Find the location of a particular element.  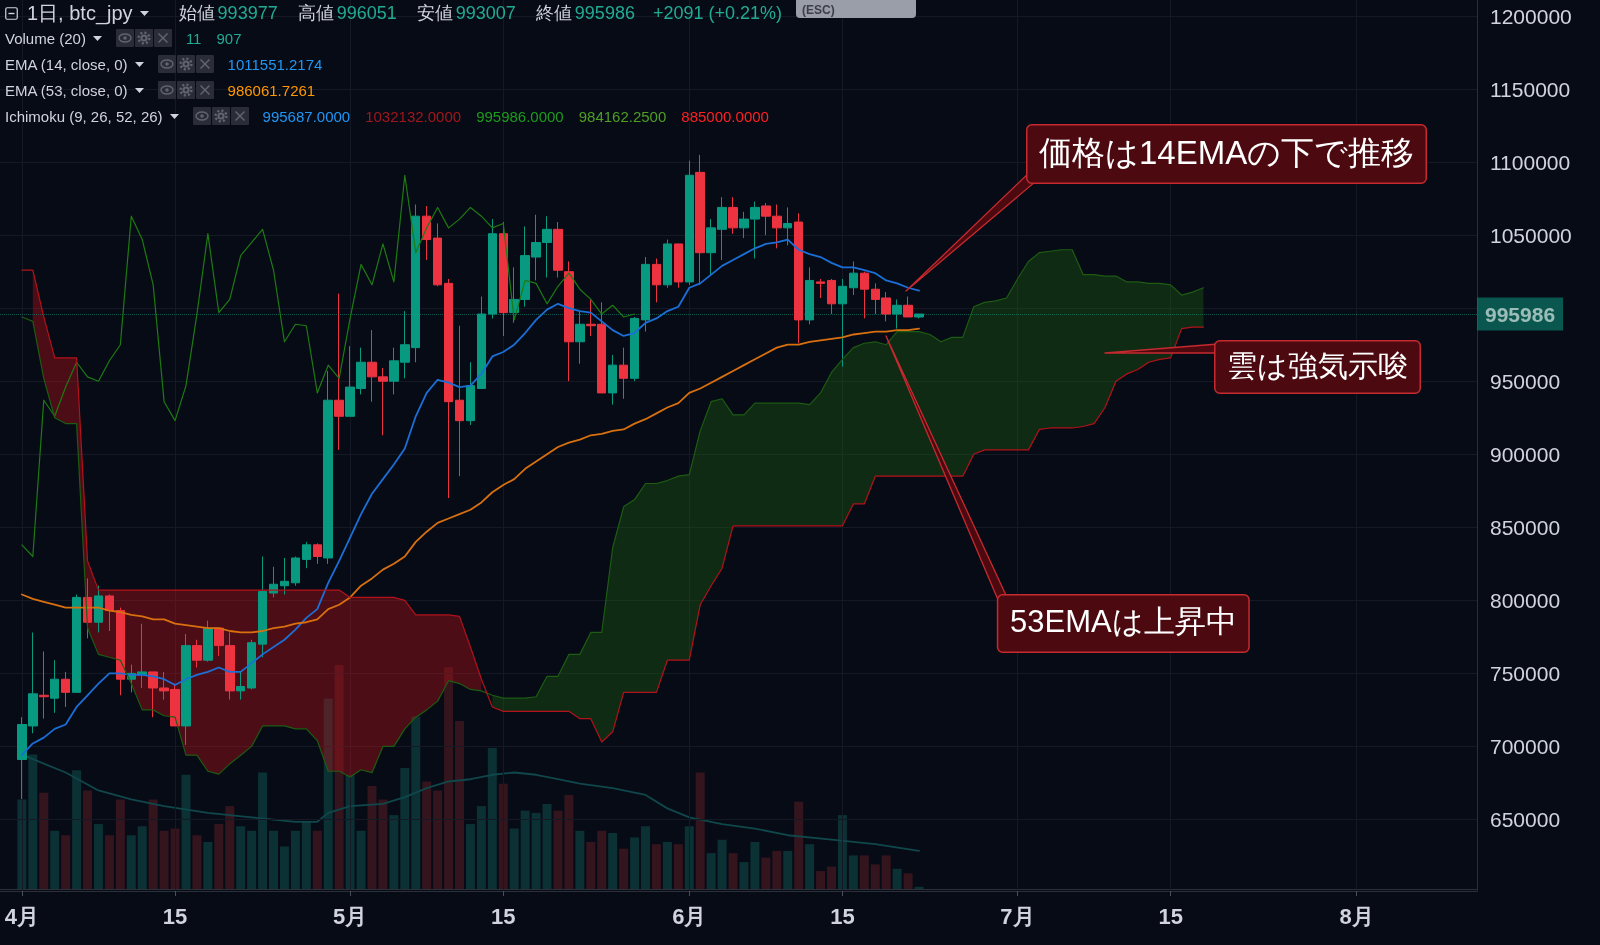

y-tick-label: 1100000 is located at coordinates (1530, 162).